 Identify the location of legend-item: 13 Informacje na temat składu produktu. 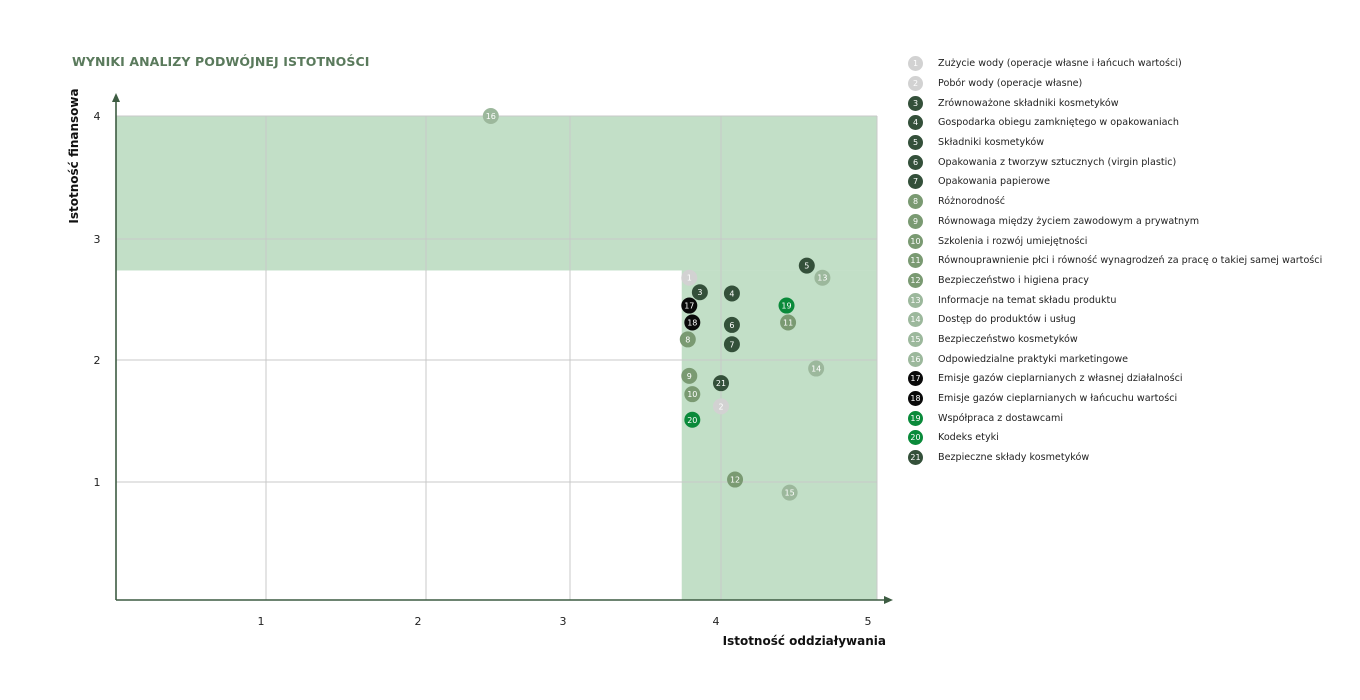
(1115, 300).